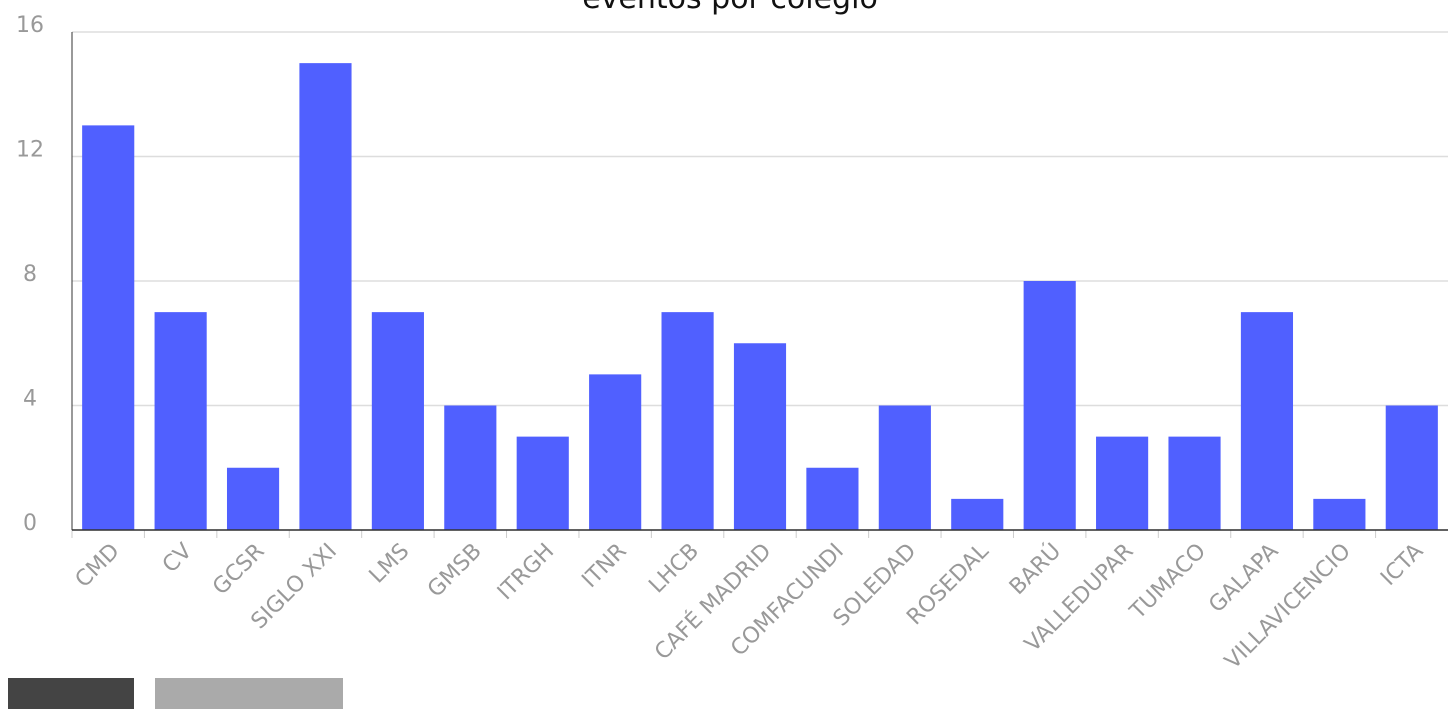  Describe the element at coordinates (1035, 569) in the screenshot. I see `x-tick-label: BARÚ` at that location.